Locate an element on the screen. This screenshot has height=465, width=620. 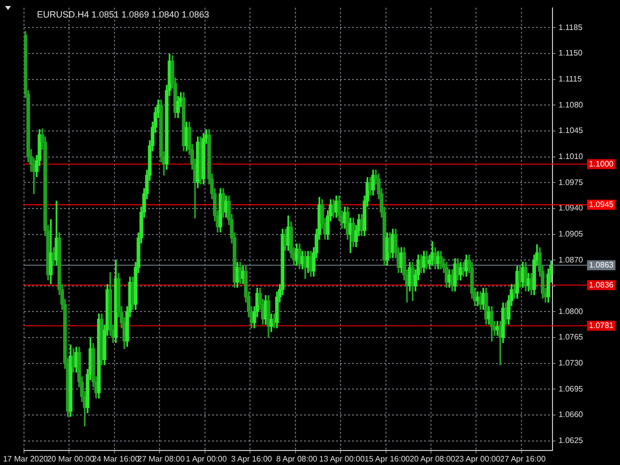
y-tick-label: 1.0870 is located at coordinates (571, 259).